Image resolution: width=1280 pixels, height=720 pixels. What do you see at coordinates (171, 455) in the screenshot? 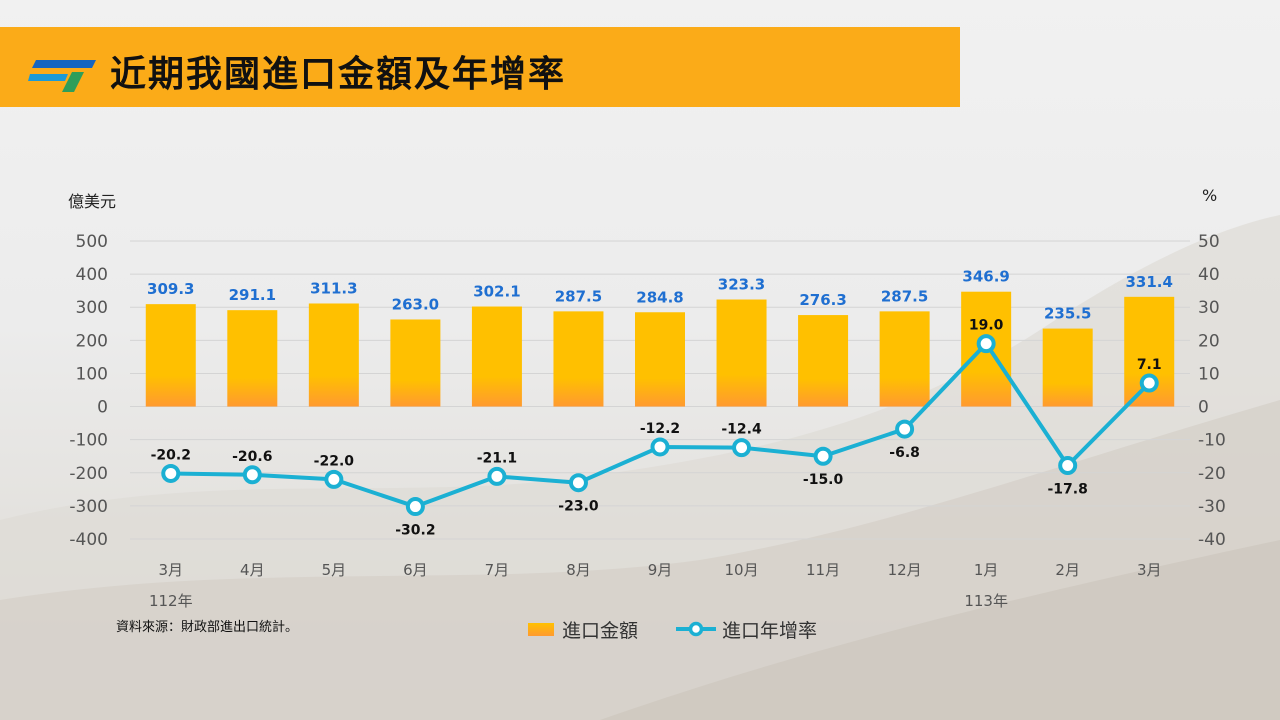
I see `line-value-label: -20.2` at bounding box center [171, 455].